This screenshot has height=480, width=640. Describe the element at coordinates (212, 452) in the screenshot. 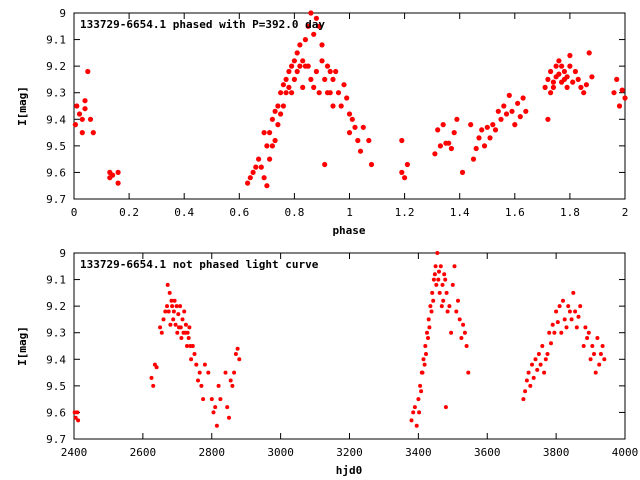

I see `x-tick-label: 2800` at that location.